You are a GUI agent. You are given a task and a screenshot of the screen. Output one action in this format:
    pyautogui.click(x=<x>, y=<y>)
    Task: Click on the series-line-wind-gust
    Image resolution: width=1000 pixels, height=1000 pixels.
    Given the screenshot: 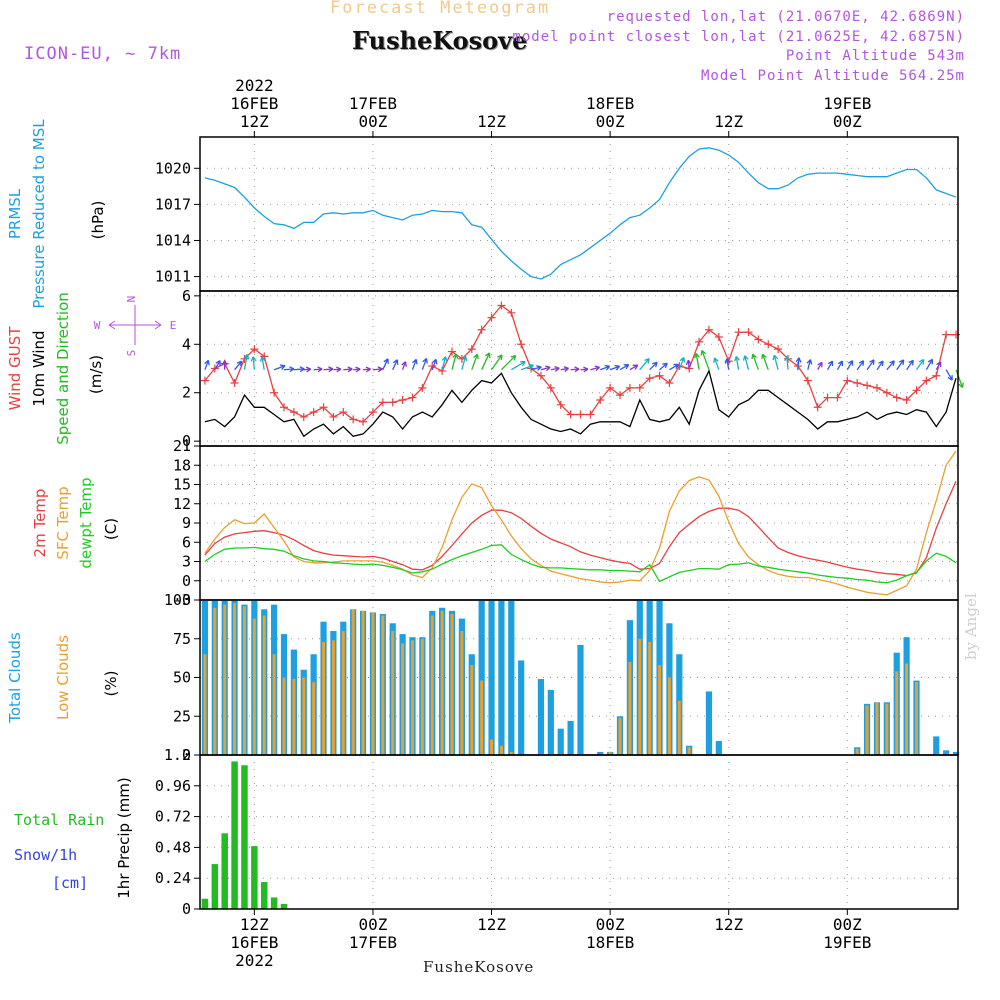 What is the action you would take?
    pyautogui.click(x=580, y=363)
    